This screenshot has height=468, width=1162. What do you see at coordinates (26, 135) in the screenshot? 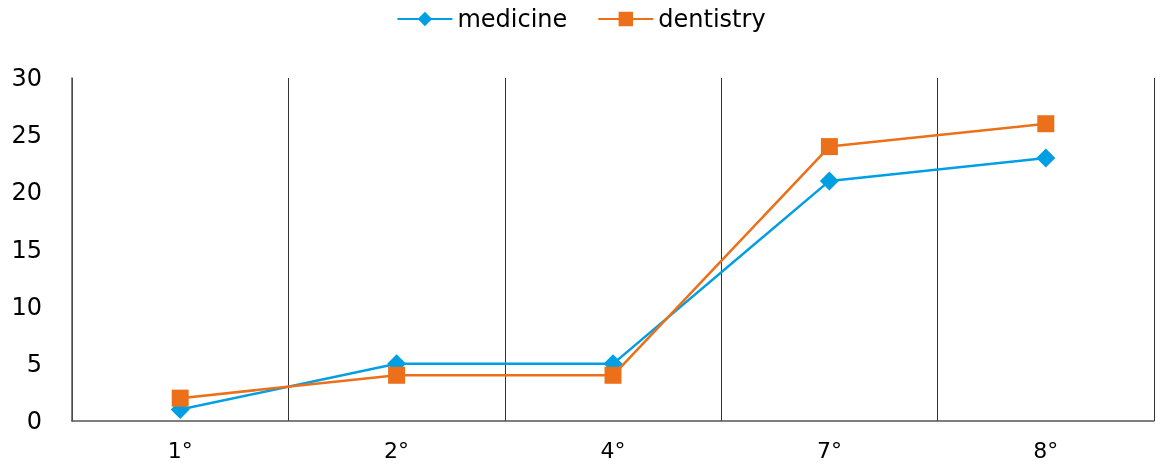
I see `y-tick-label: 25` at bounding box center [26, 135].